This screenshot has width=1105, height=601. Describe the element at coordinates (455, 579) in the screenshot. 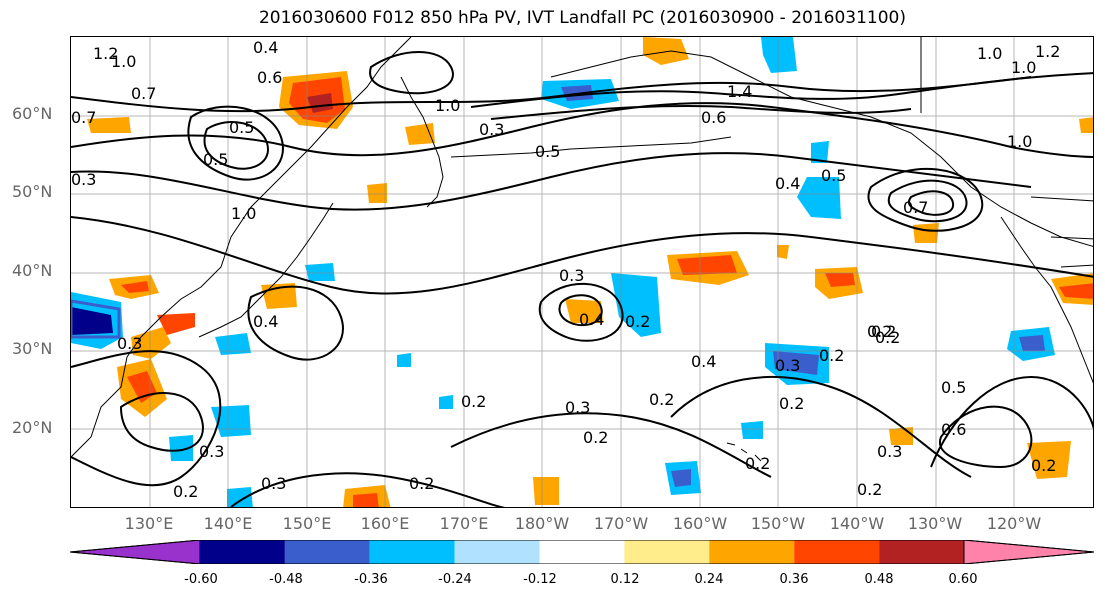

I see `colorbar-tick-label: -0.24` at that location.